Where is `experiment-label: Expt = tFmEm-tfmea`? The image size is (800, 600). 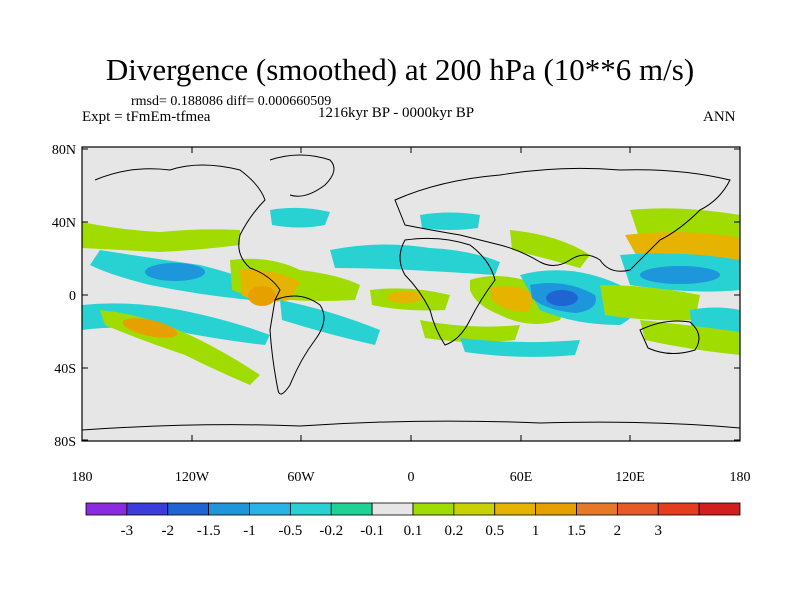
experiment-label: Expt = tFmEm-tfmea is located at coordinates (146, 117).